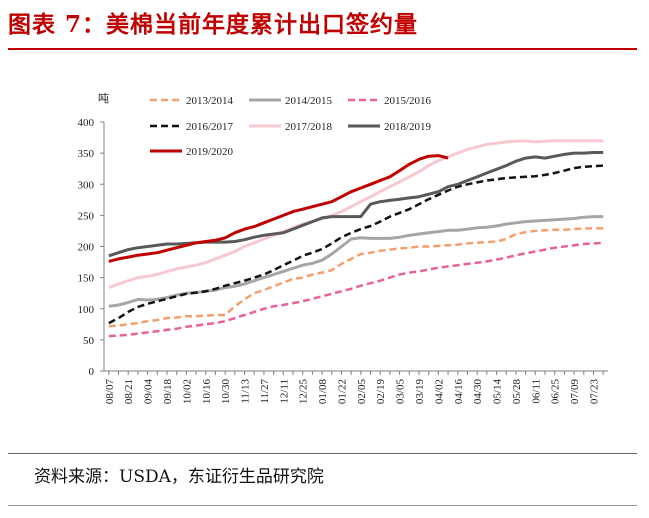 This screenshot has height=518, width=649. What do you see at coordinates (168, 392) in the screenshot?
I see `x-tick-label: 09/18` at bounding box center [168, 392].